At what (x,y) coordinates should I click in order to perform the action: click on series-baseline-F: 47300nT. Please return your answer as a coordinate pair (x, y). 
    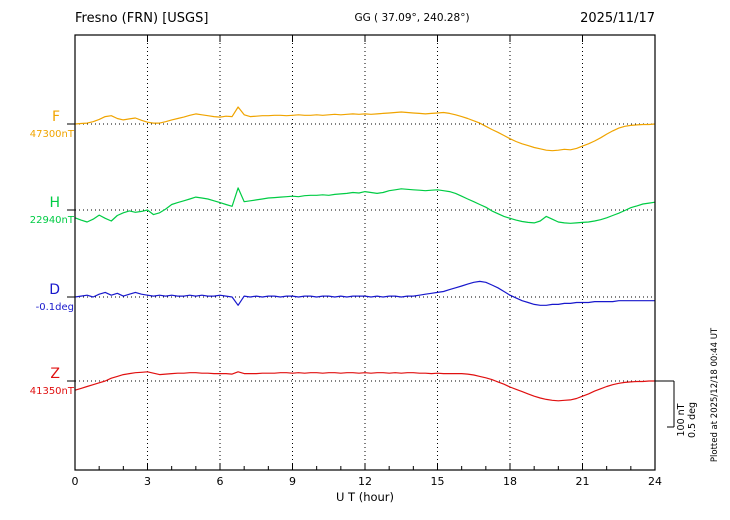
    Looking at the image, I should click on (52, 134).